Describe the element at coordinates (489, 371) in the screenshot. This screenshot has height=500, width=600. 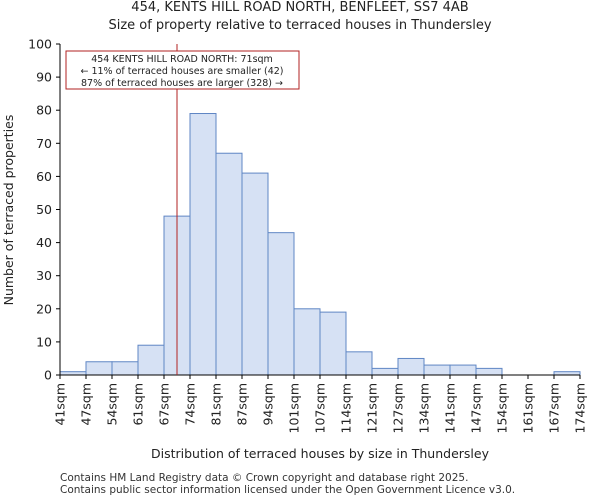
I see `bar-147sqm` at that location.